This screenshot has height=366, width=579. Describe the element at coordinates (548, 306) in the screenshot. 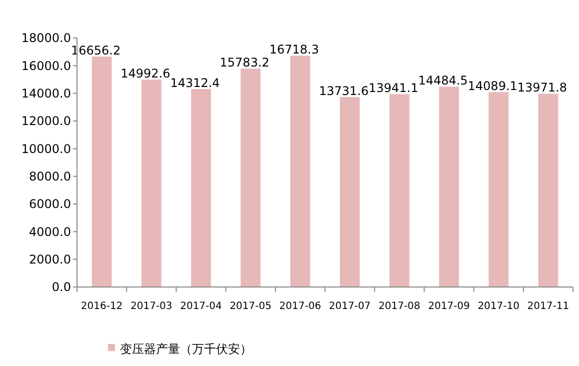

I see `x-tick-label: 2017-11` at that location.